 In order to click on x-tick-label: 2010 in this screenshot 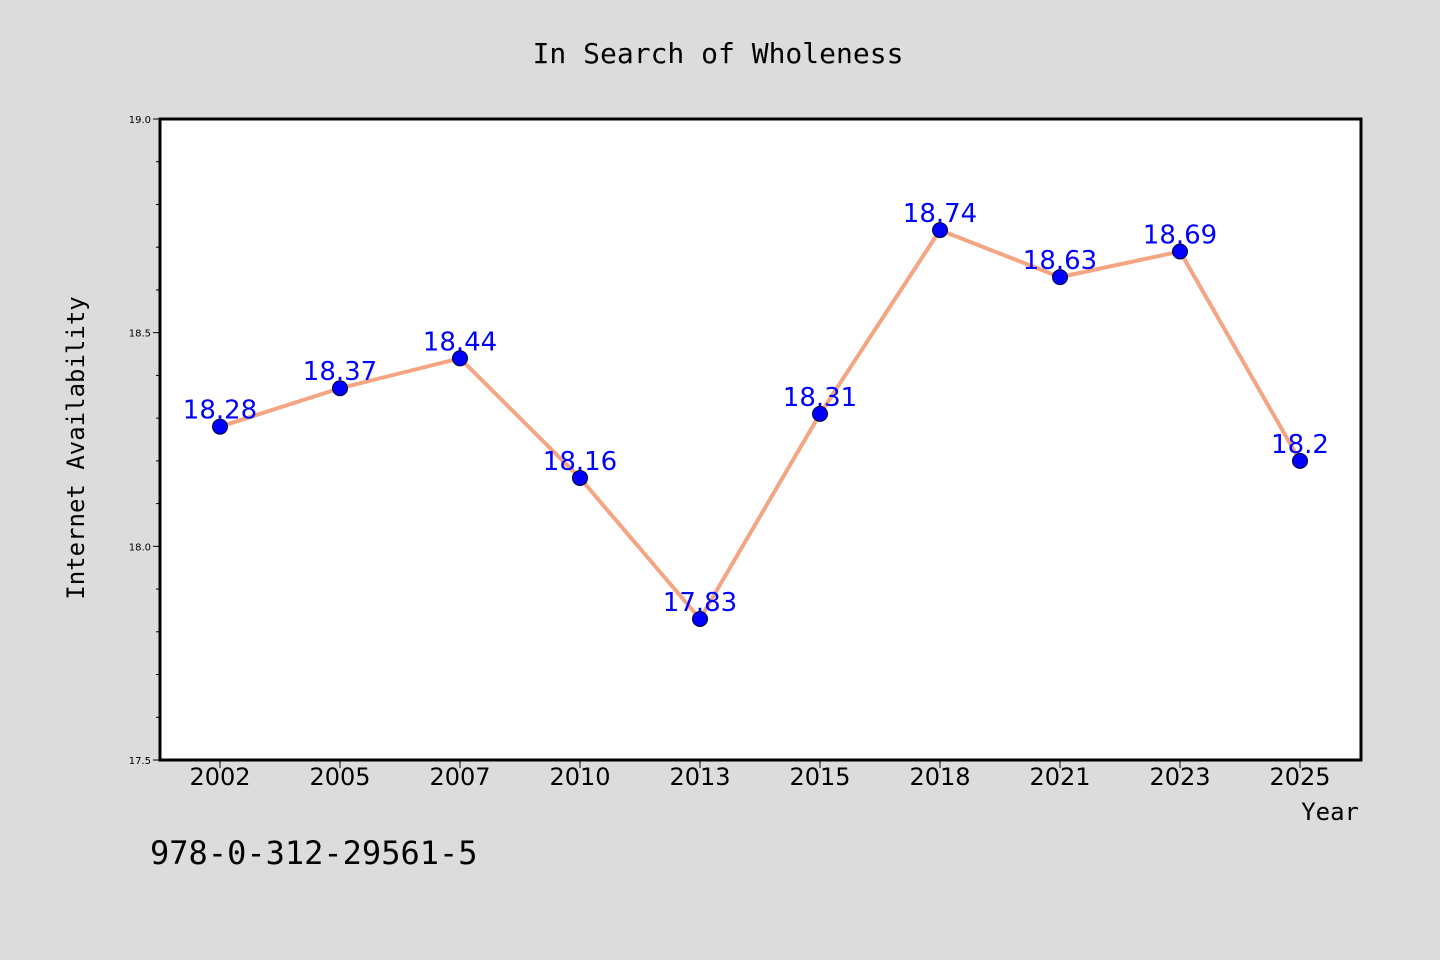, I will do `click(579, 777)`.